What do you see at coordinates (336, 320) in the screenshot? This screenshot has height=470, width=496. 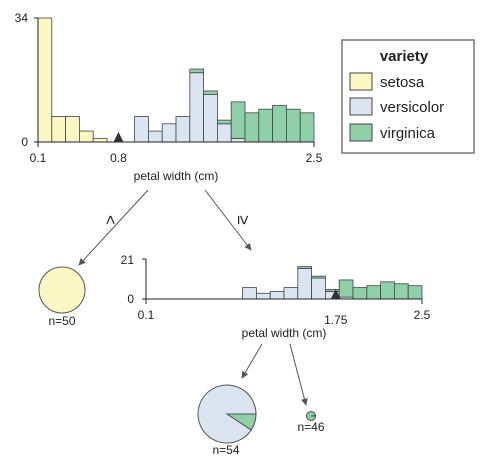 I see `inner-threshold-label: 1.75` at bounding box center [336, 320].